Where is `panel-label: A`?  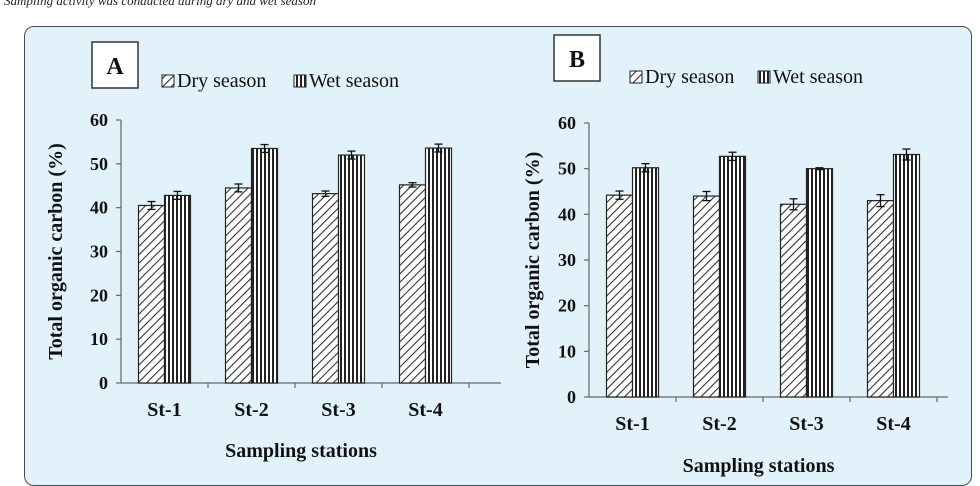 panel-label: A is located at coordinates (115, 67).